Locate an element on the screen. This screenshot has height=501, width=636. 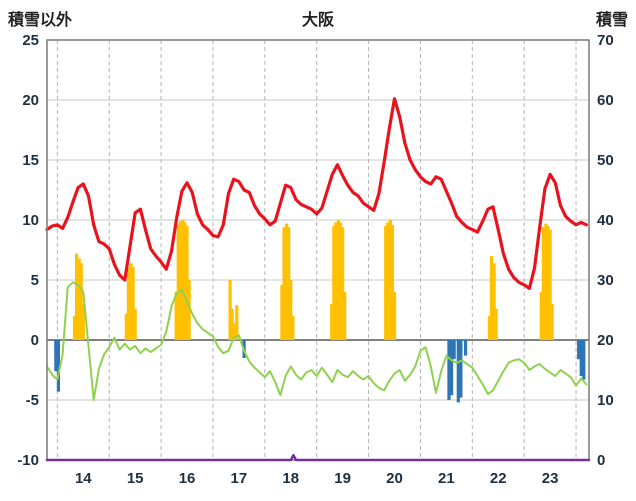
y-left-tick-label: 25 is located at coordinates (30, 40).